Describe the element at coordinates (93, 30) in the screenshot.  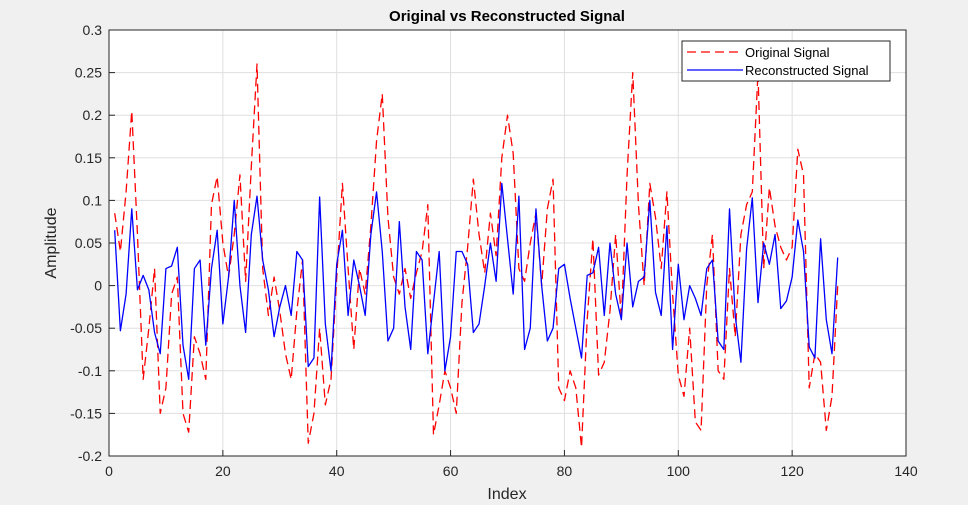
I see `y-tick-label: 0.3` at that location.